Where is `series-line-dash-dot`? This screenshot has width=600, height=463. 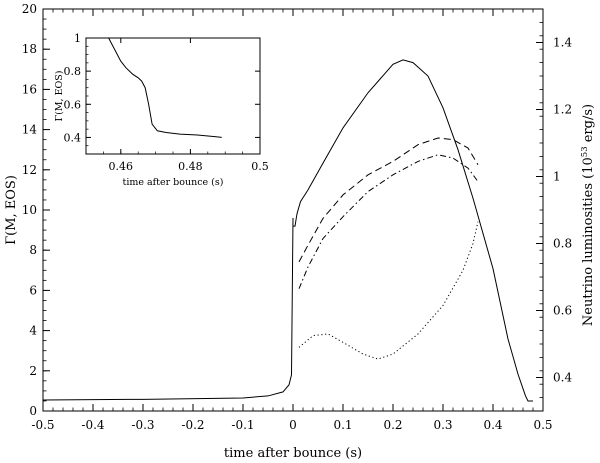 series-line-dash-dot is located at coordinates (388, 221).